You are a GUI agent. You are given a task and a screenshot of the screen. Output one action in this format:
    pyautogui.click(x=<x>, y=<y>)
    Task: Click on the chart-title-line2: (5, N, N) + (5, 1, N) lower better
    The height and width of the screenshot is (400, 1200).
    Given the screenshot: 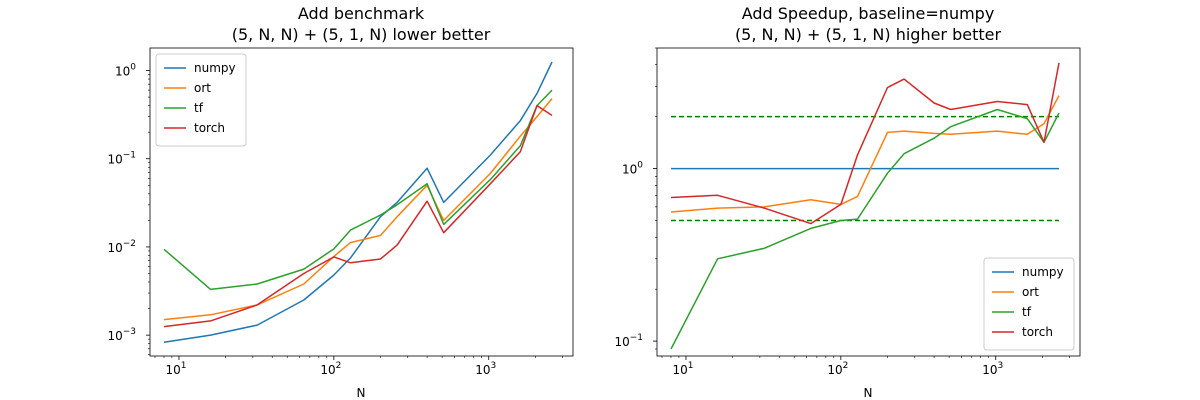 What is the action you would take?
    pyautogui.click(x=361, y=34)
    